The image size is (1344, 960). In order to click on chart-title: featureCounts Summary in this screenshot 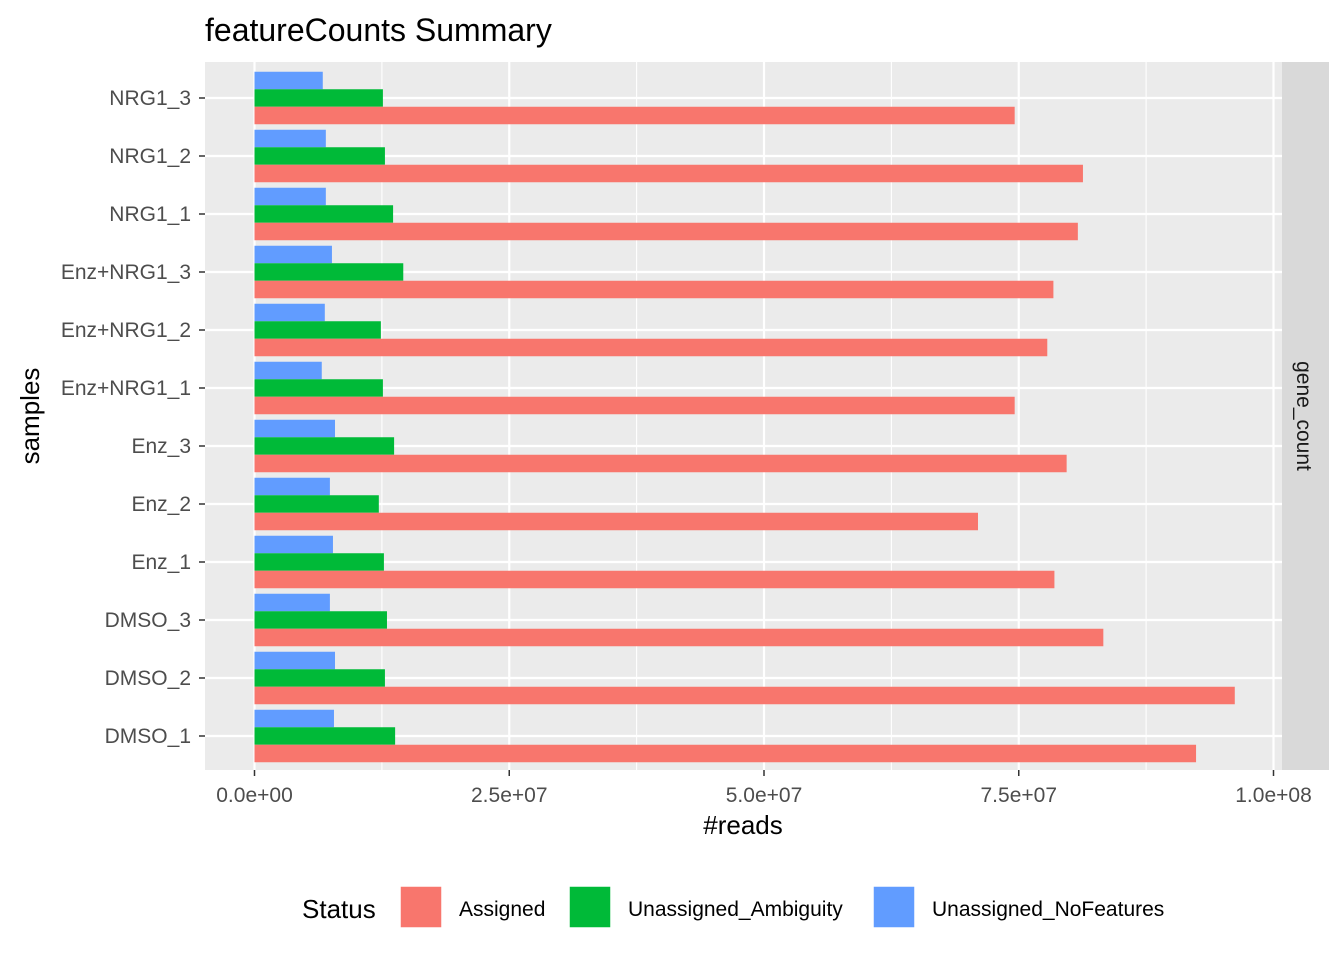, I will do `click(378, 30)`.